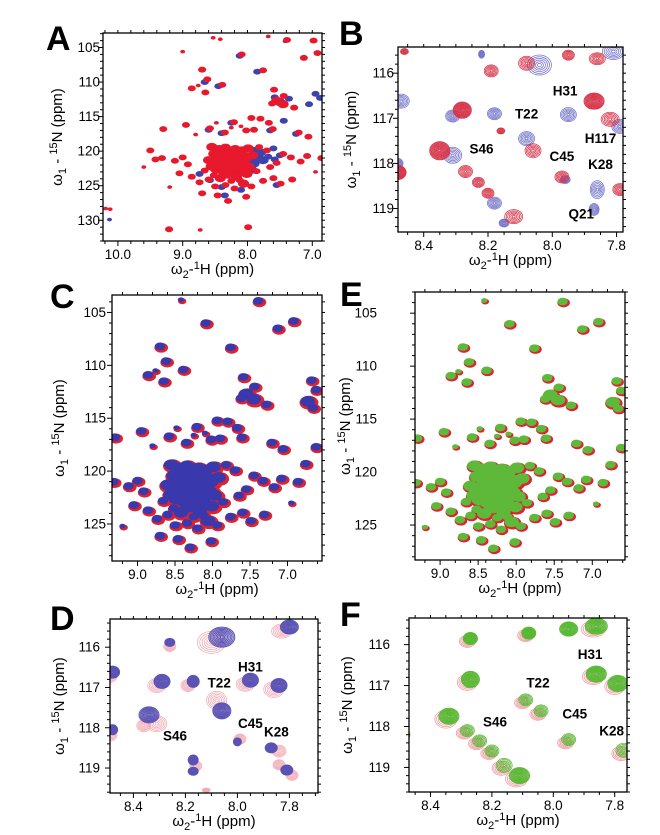  Describe the element at coordinates (216, 590) in the screenshot. I see `panel-C-x-axis-label: ω2-1H (ppm)` at that location.